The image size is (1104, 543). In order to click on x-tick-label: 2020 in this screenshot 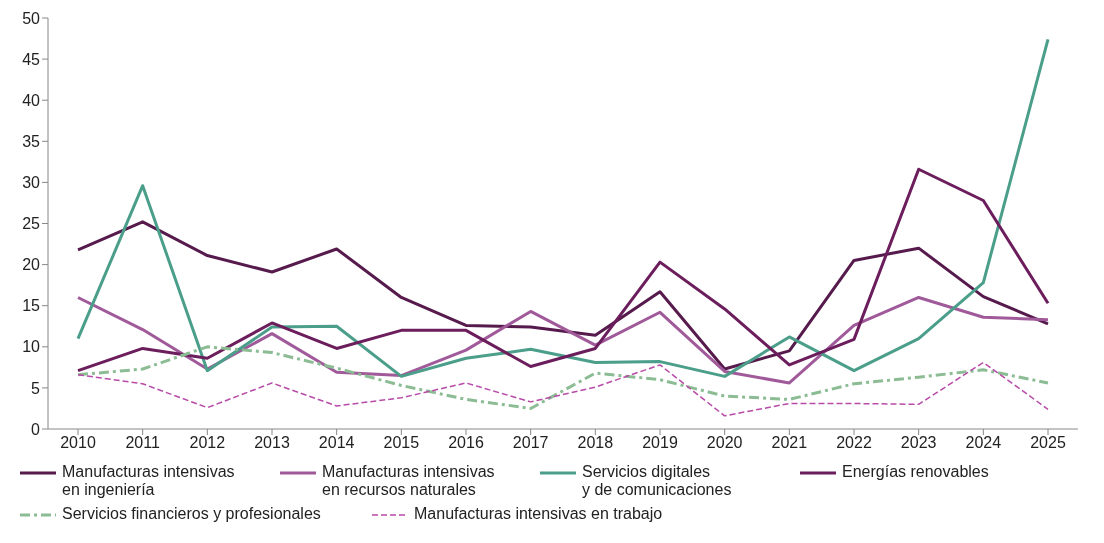, I will do `click(724, 443)`.